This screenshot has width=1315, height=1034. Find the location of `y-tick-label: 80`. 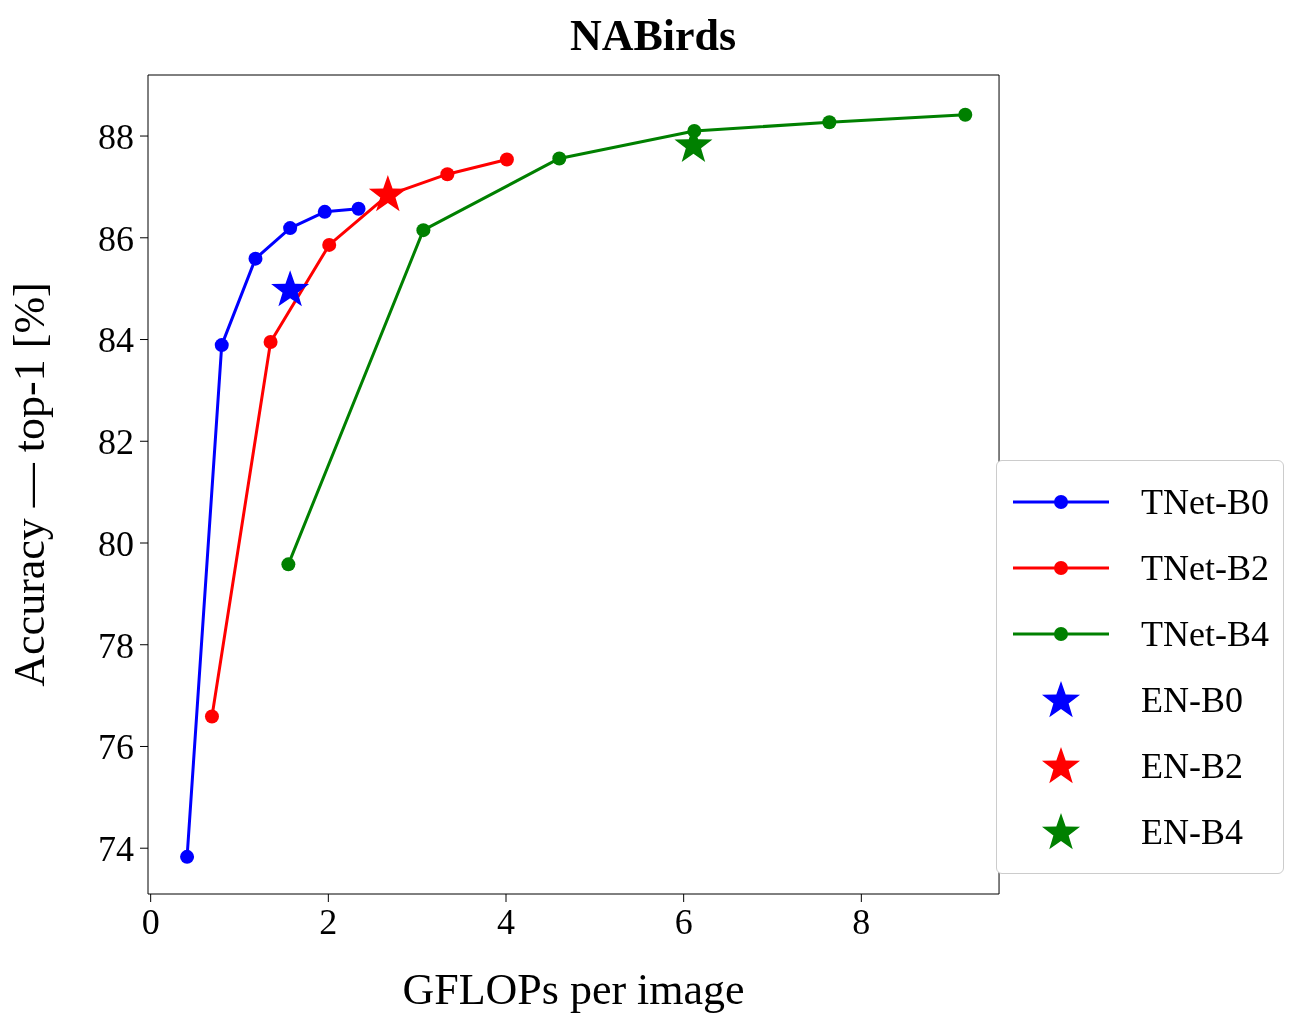

y-tick-label: 80 is located at coordinates (116, 543).